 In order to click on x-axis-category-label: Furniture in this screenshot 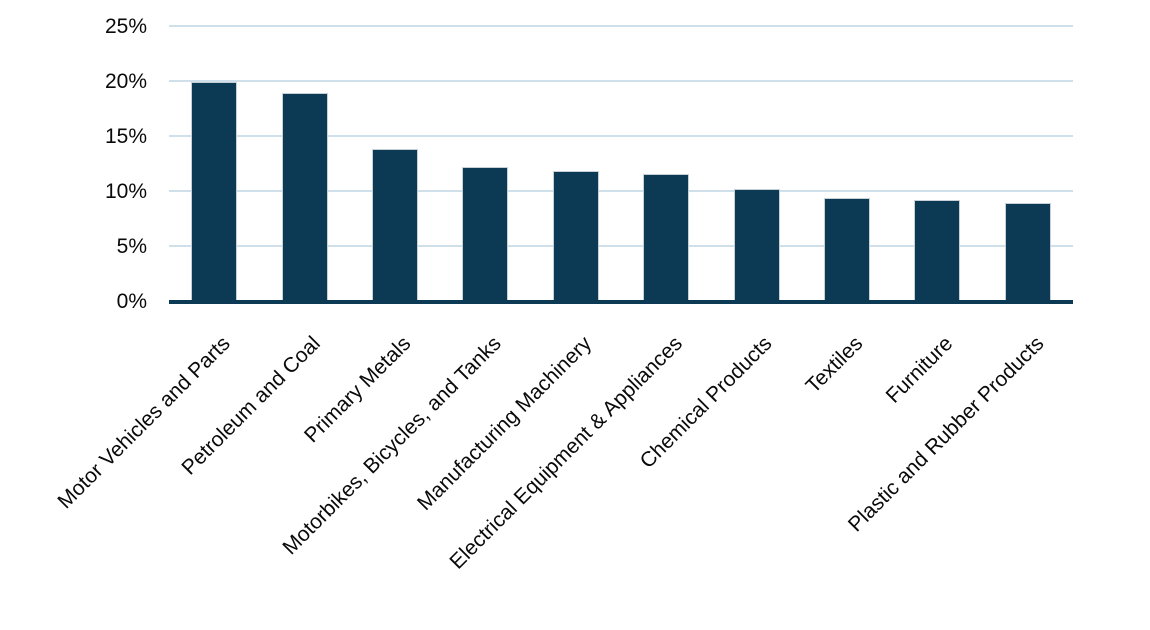, I will do `click(919, 370)`.